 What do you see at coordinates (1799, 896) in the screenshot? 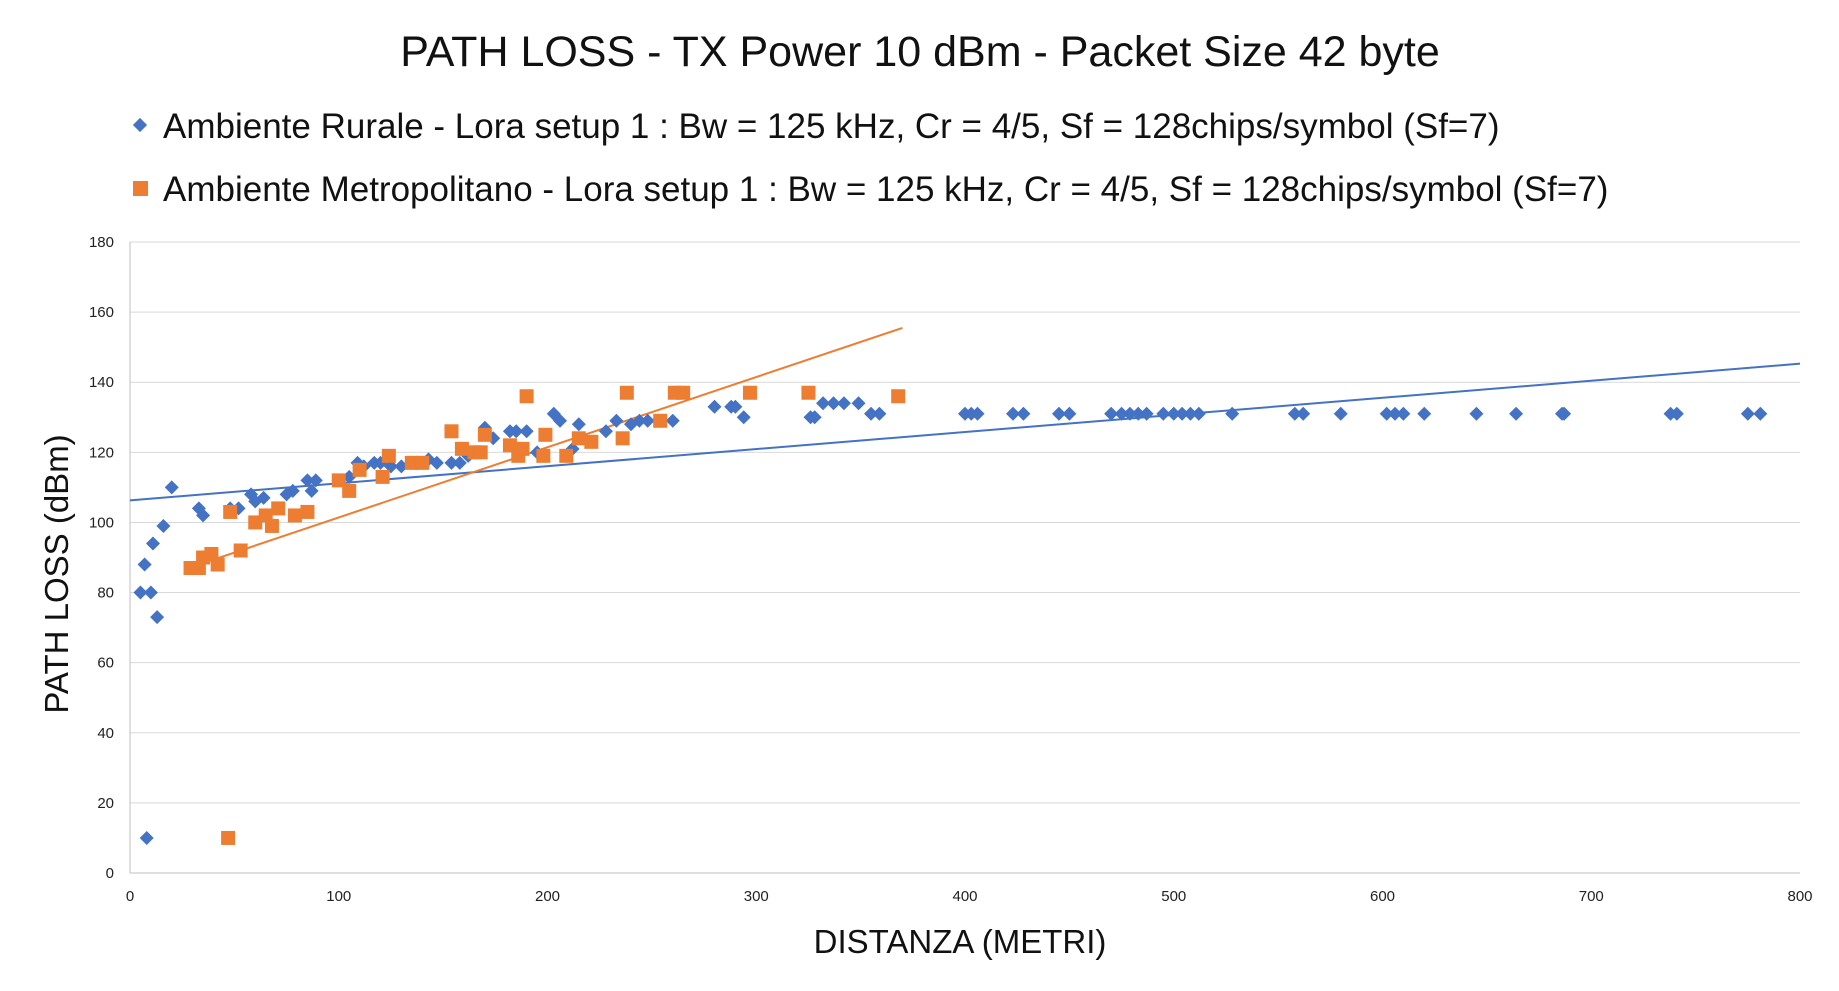
I see `x-tick-label: 800` at bounding box center [1799, 896].